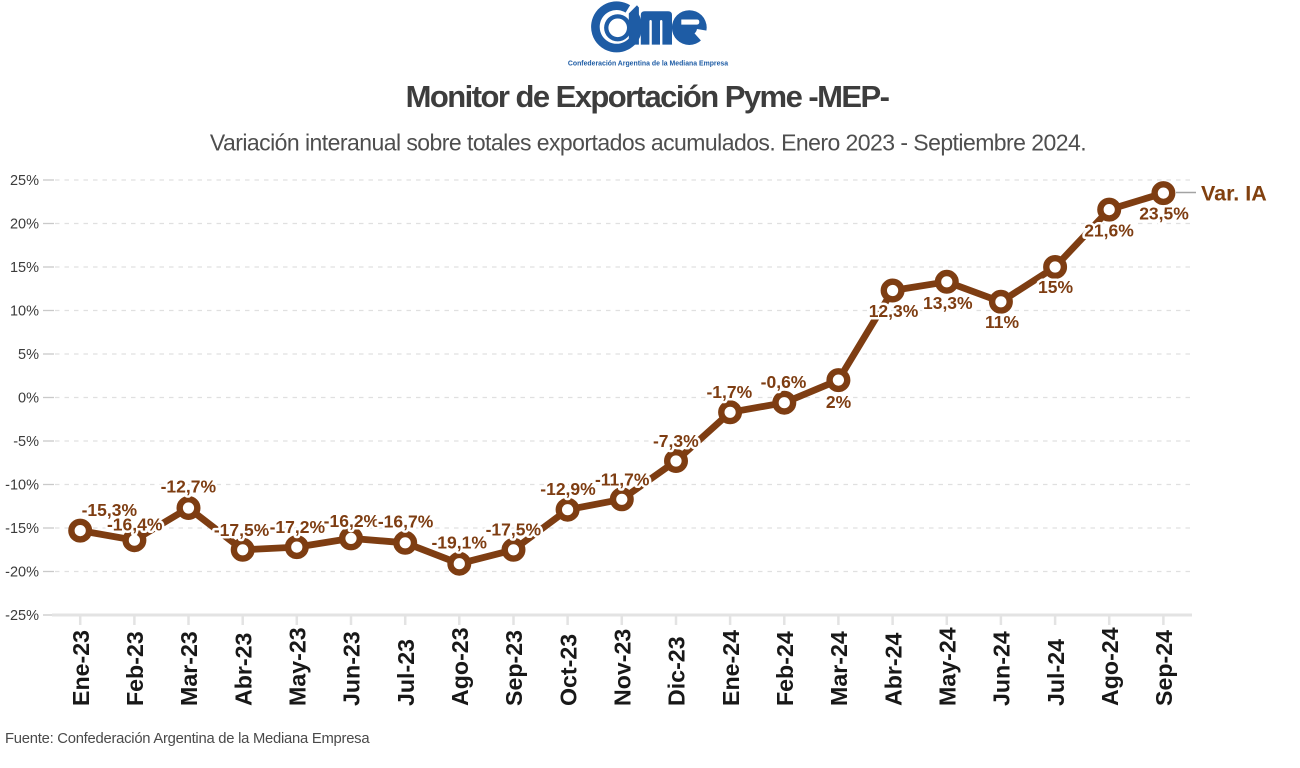 This screenshot has height=768, width=1300. I want to click on svg-text: 21,6%, so click(1109, 231).